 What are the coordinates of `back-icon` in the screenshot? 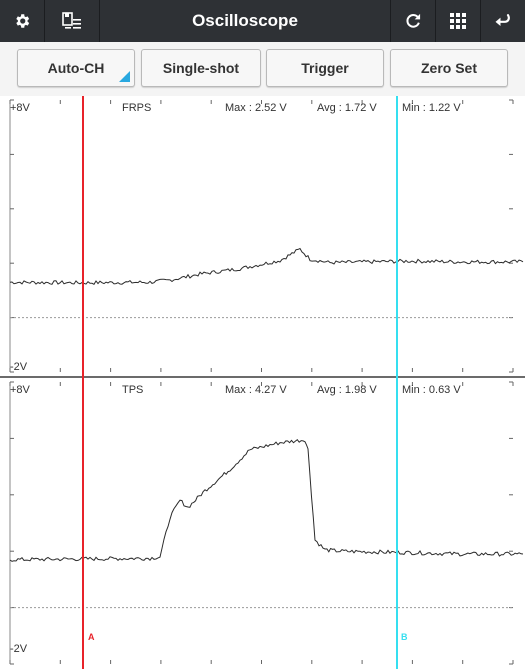 It's located at (502, 20).